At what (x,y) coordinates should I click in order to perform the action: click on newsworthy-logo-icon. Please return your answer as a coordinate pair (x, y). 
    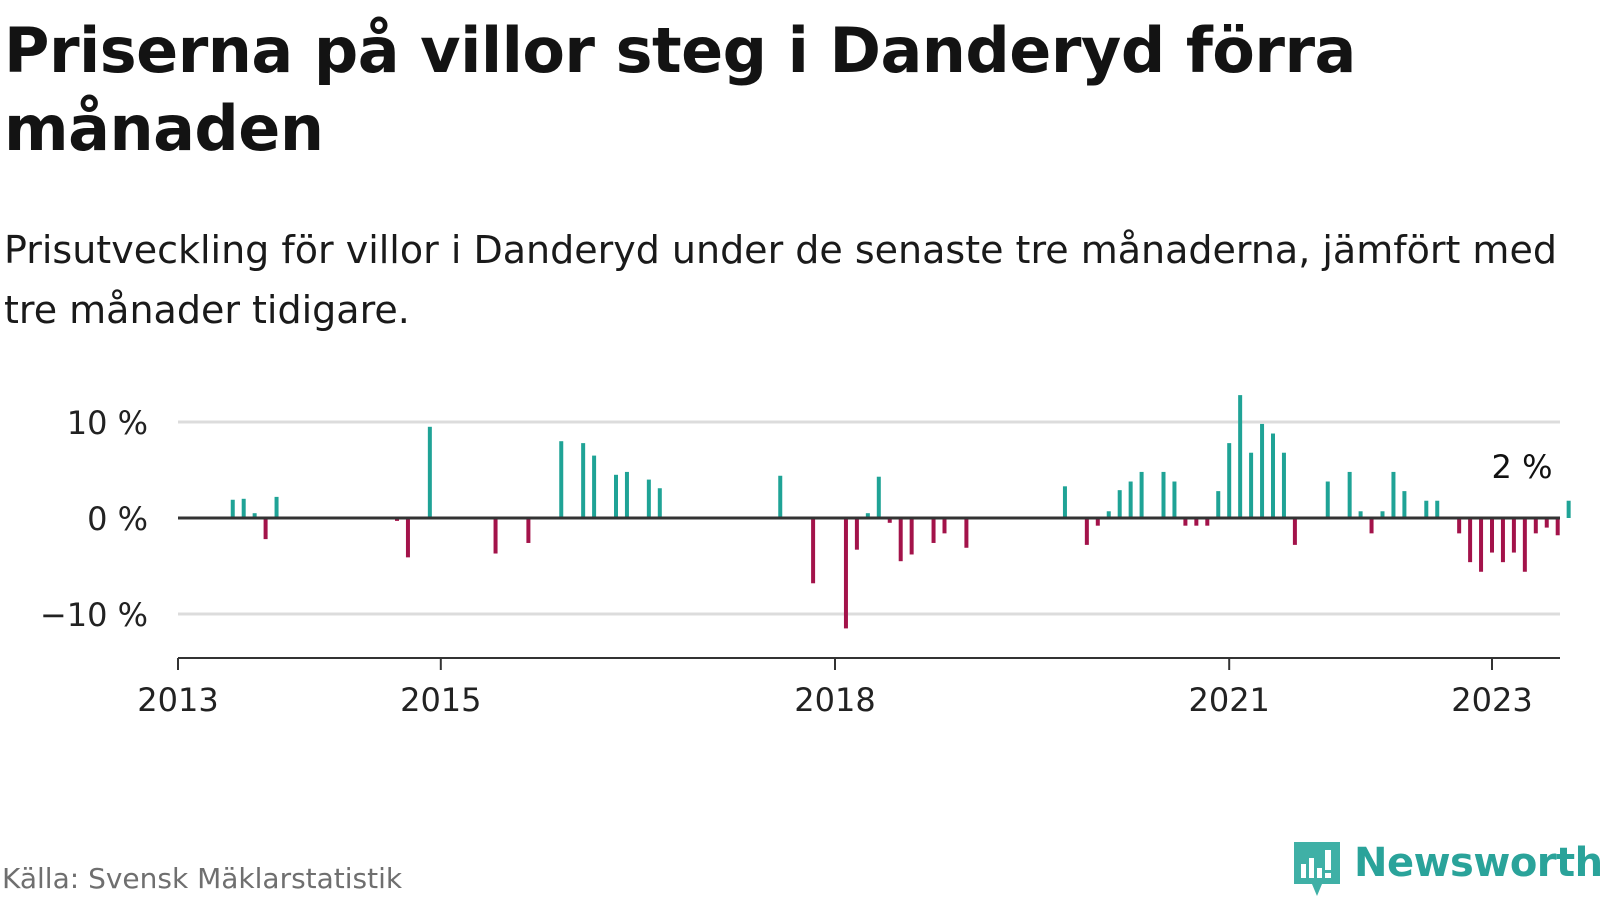
    Looking at the image, I should click on (1317, 869).